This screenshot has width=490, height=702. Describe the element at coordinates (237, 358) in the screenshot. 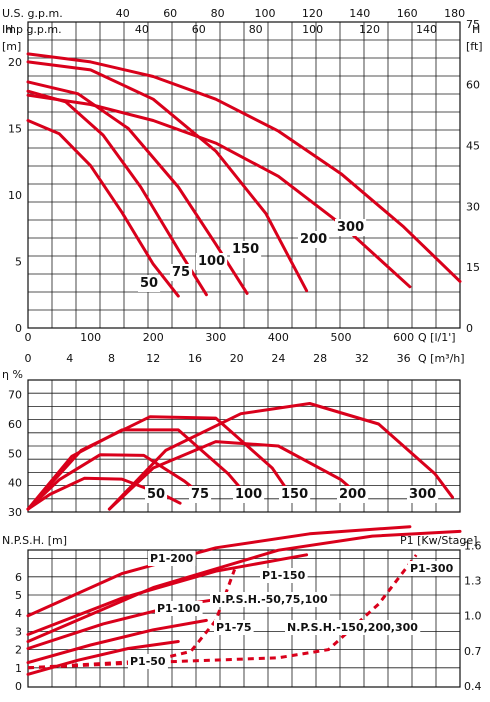

I see `q-m3h-tick: 20` at that location.